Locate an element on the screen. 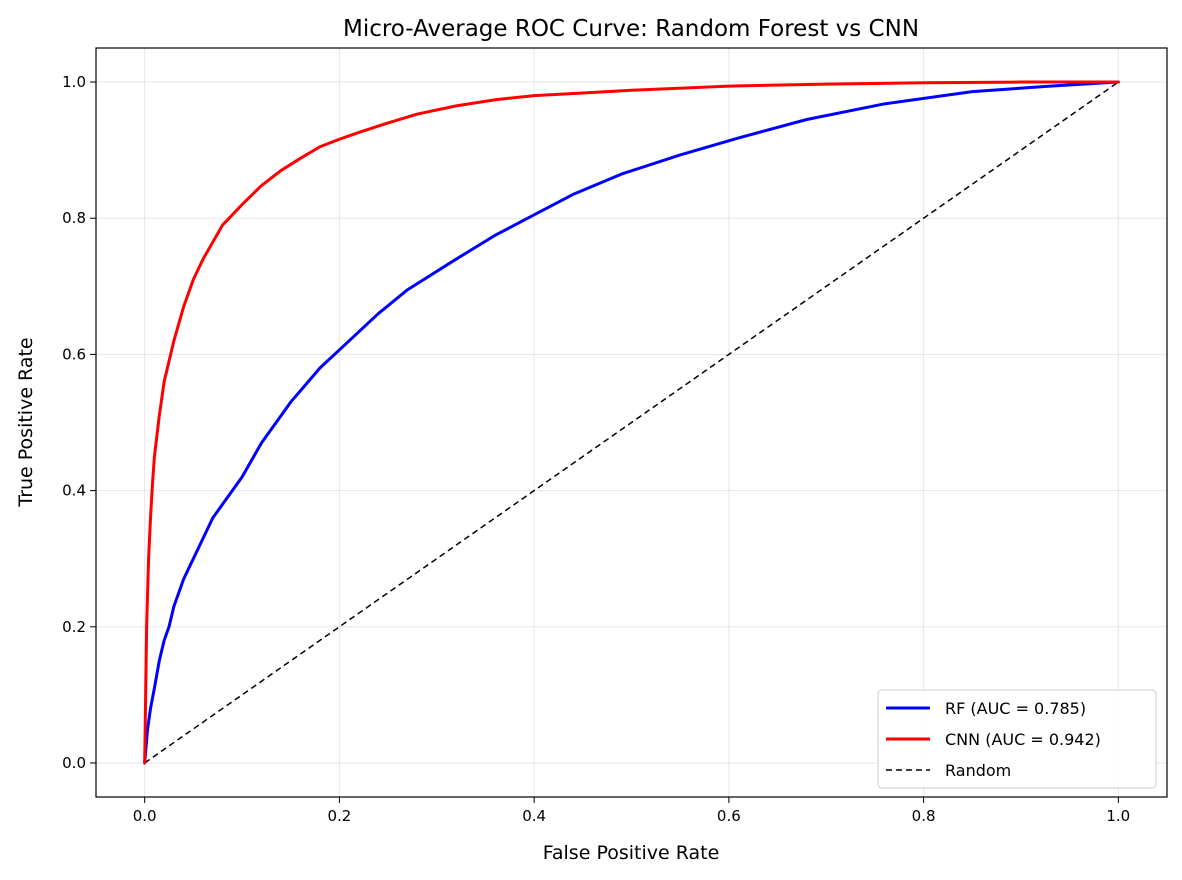  legend-entry-rf-label: RF (AUC = 0.785) is located at coordinates (1015, 708).